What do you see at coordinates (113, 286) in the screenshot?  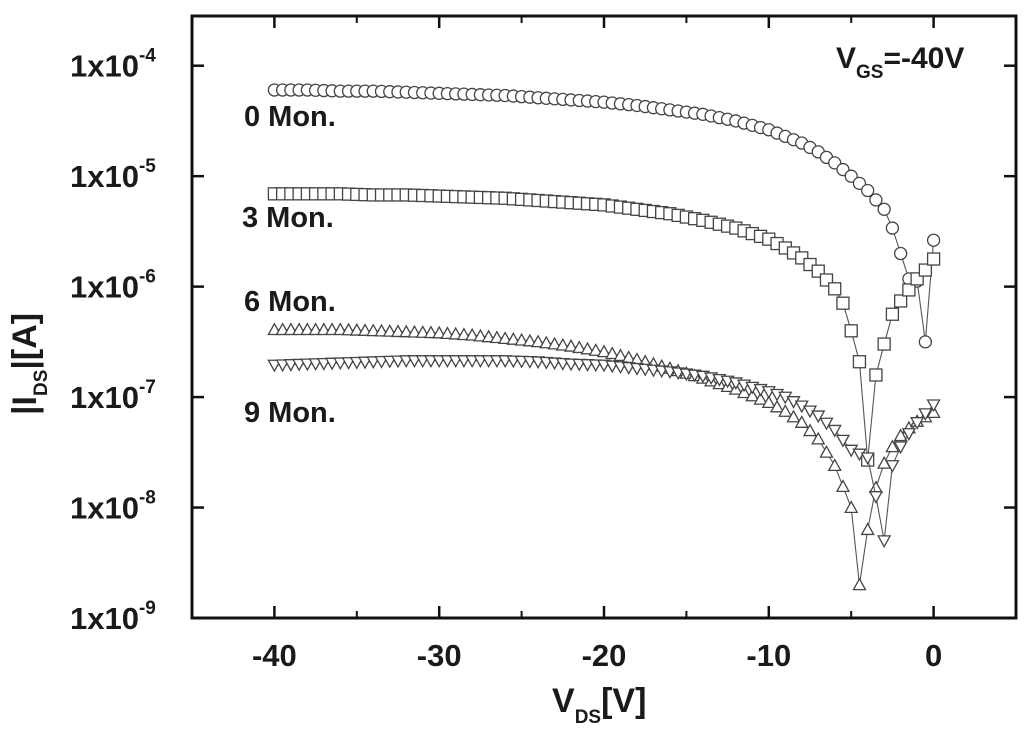 I see `y-tick-label: 1x10⁻⁶` at bounding box center [113, 286].